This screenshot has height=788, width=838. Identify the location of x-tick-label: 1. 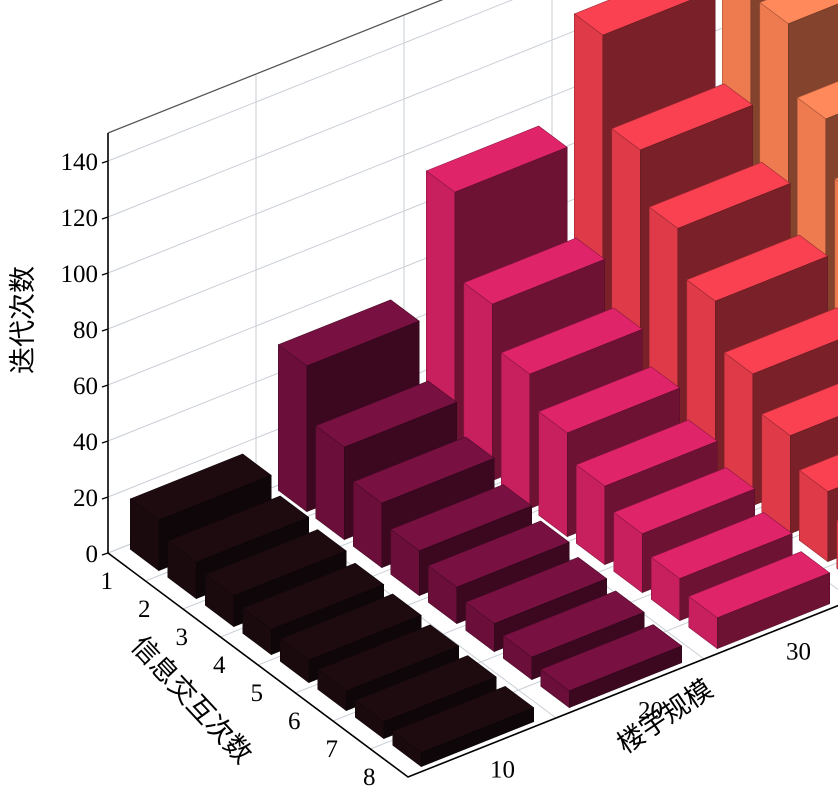
(107, 581).